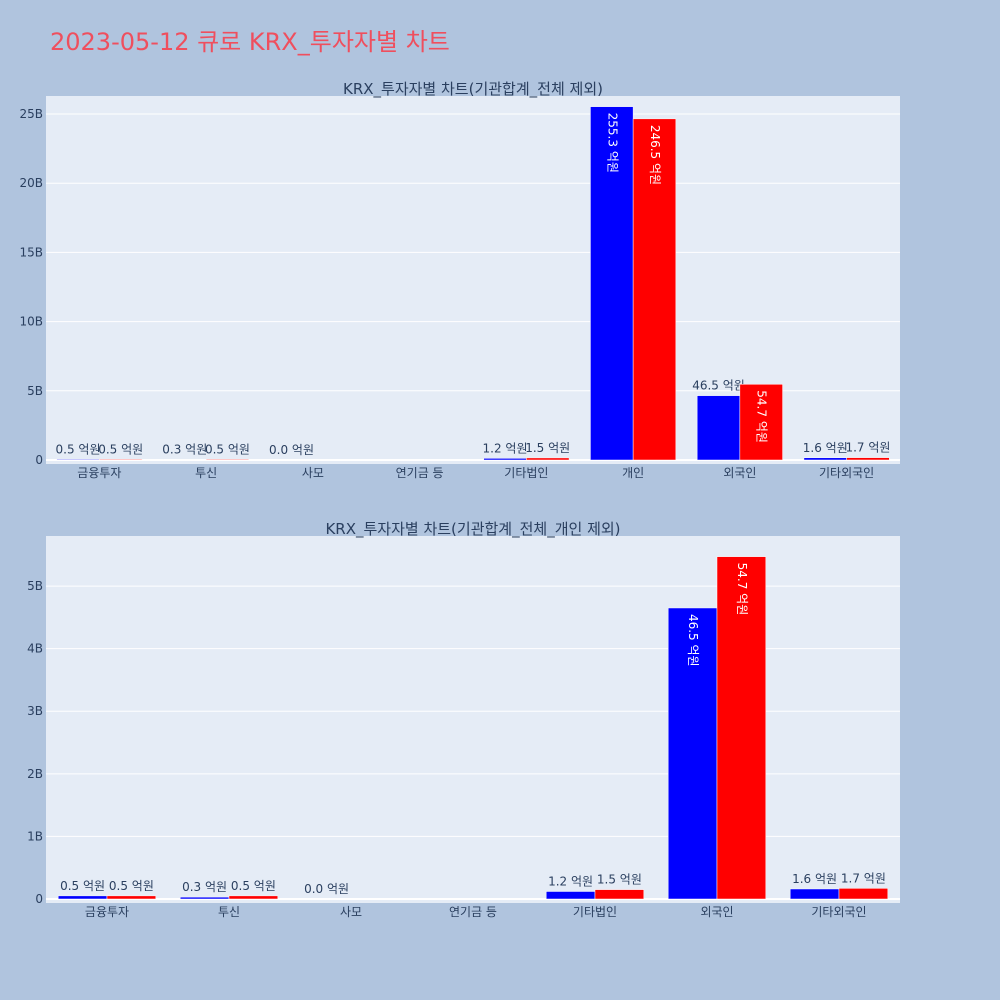 The image size is (1000, 1000). Describe the element at coordinates (612, 143) in the screenshot. I see `data-label: 255.3 억원` at that location.